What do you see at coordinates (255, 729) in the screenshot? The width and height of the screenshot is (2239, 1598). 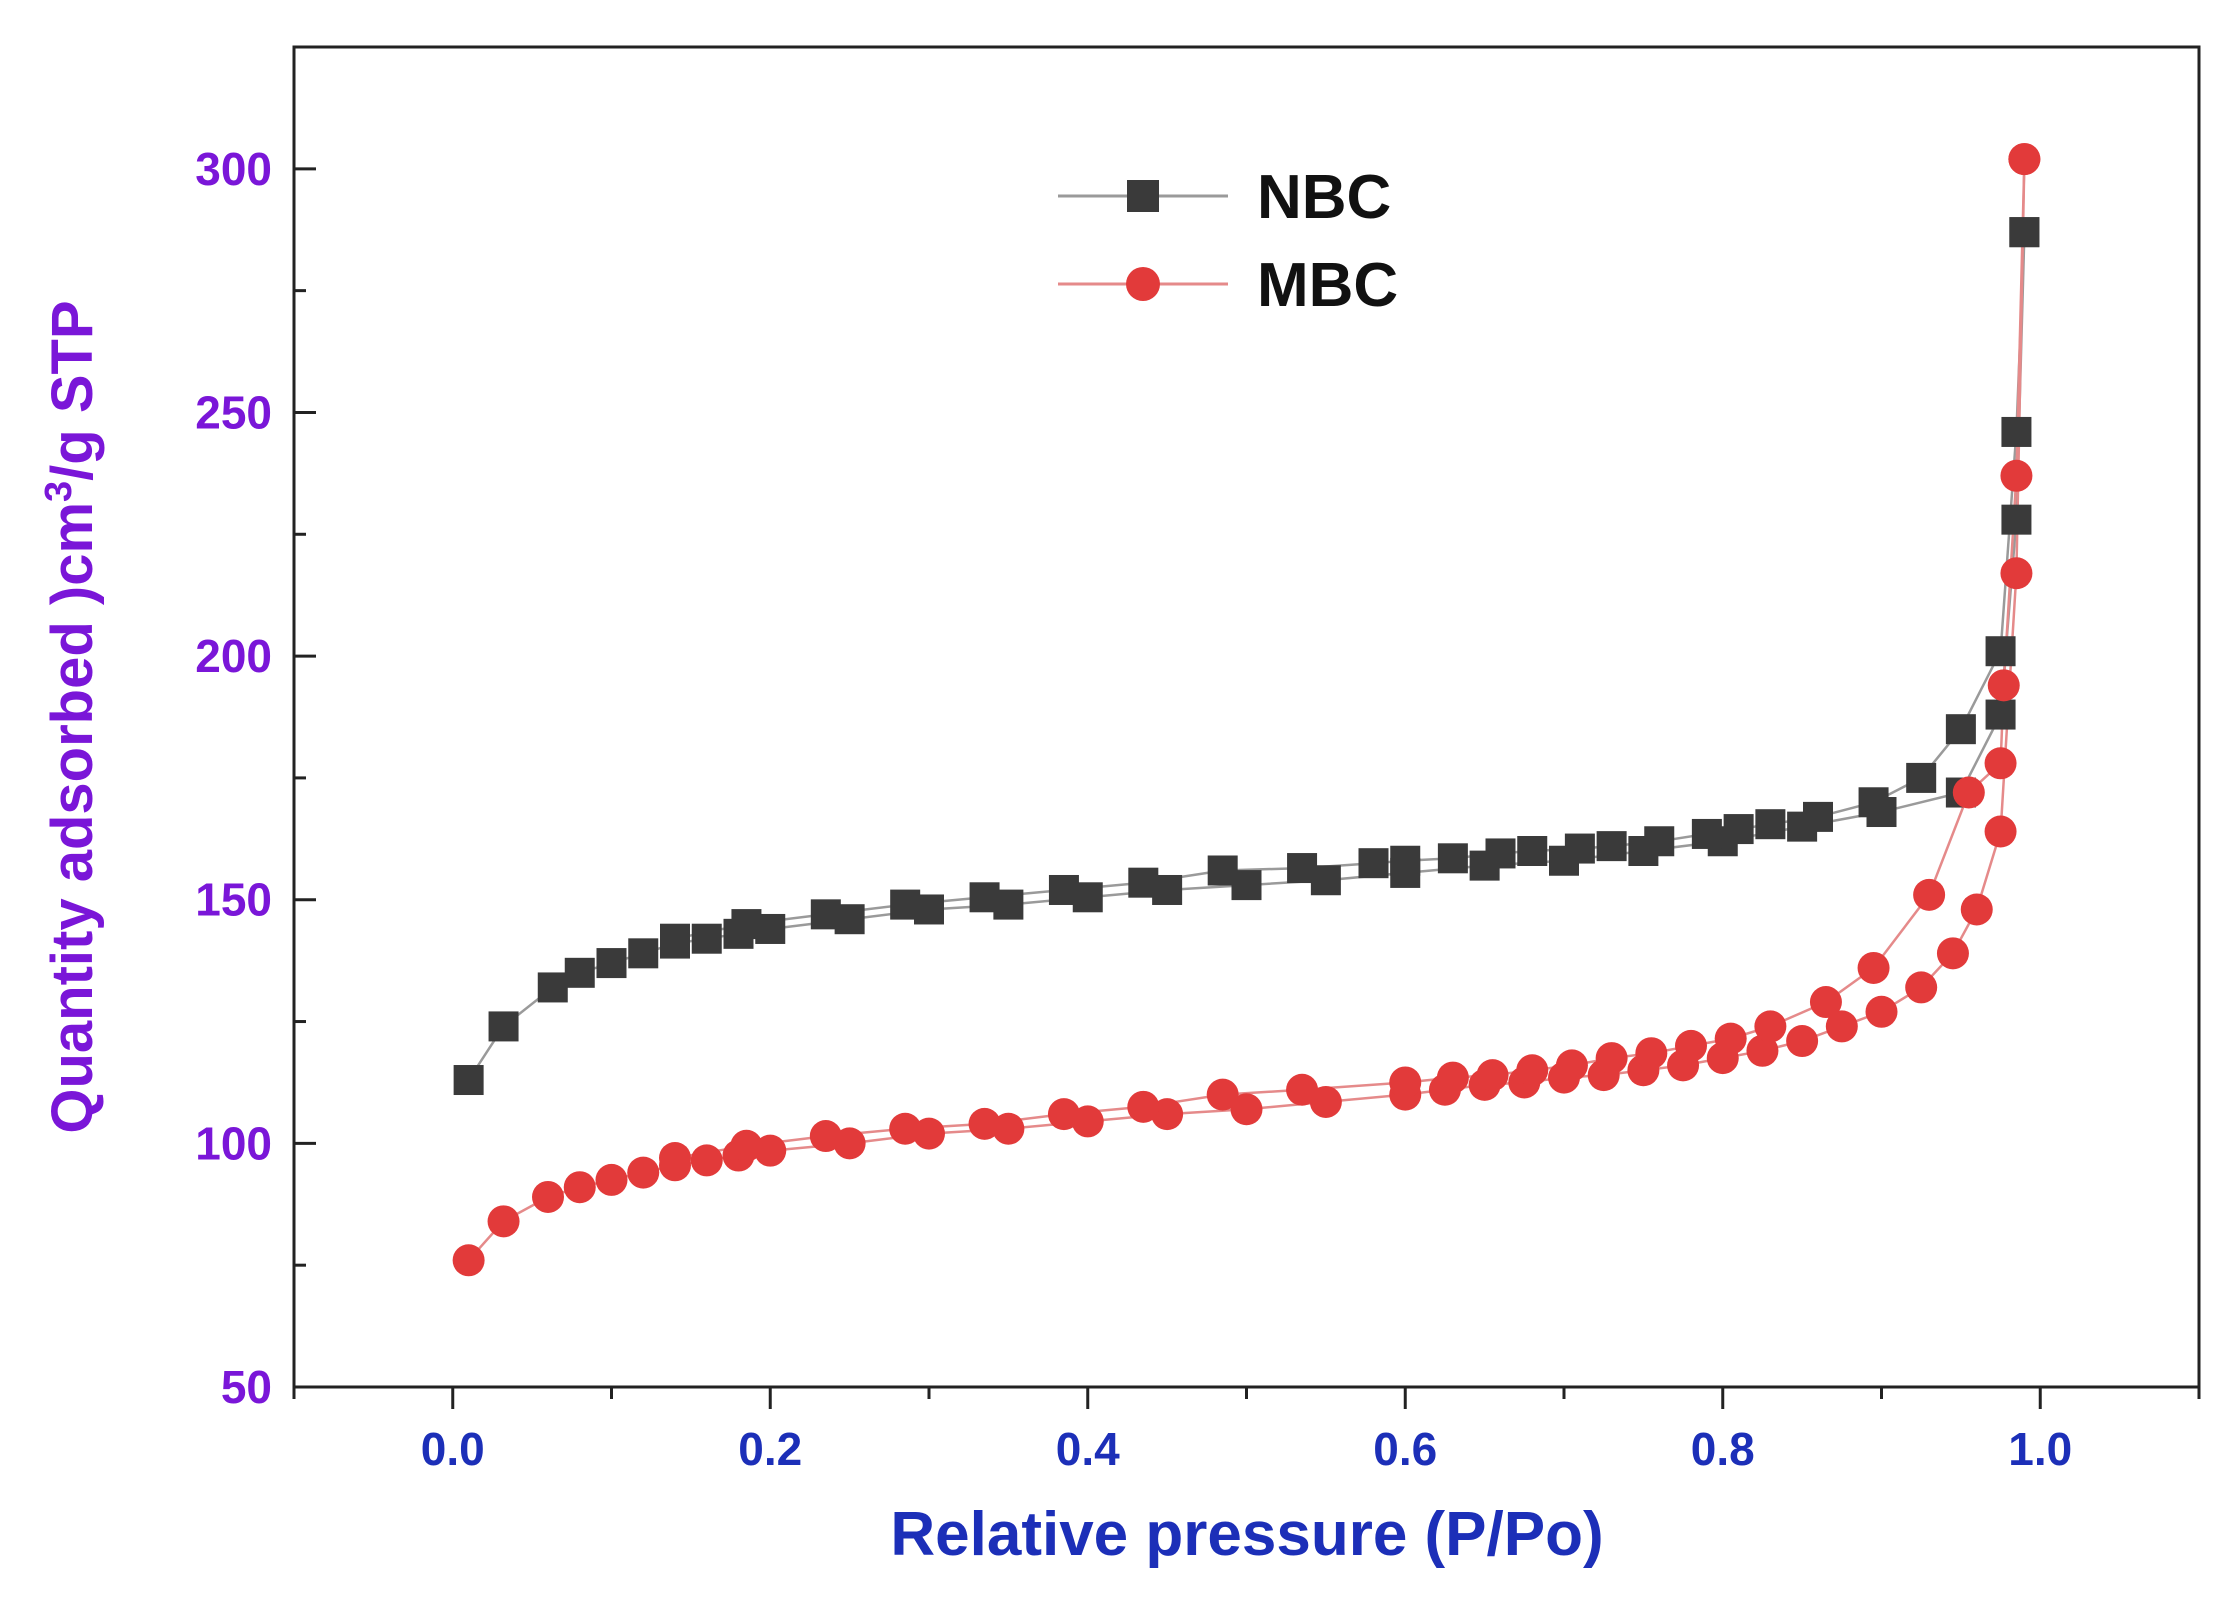 I see `y-axis-ticks: 50 100 150 200 250 300` at bounding box center [255, 729].